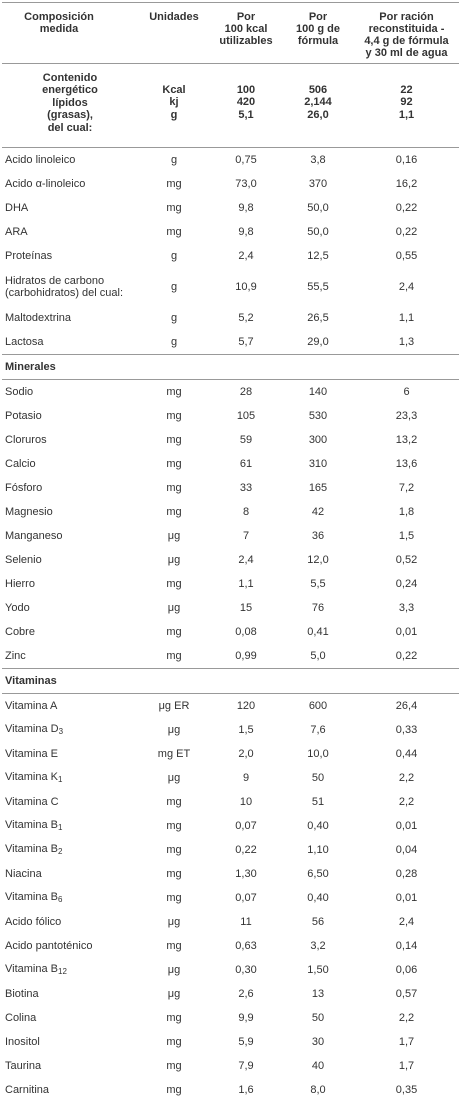 The width and height of the screenshot is (461, 1115). What do you see at coordinates (318, 255) in the screenshot?
I see `value-cell: 12,5` at bounding box center [318, 255].